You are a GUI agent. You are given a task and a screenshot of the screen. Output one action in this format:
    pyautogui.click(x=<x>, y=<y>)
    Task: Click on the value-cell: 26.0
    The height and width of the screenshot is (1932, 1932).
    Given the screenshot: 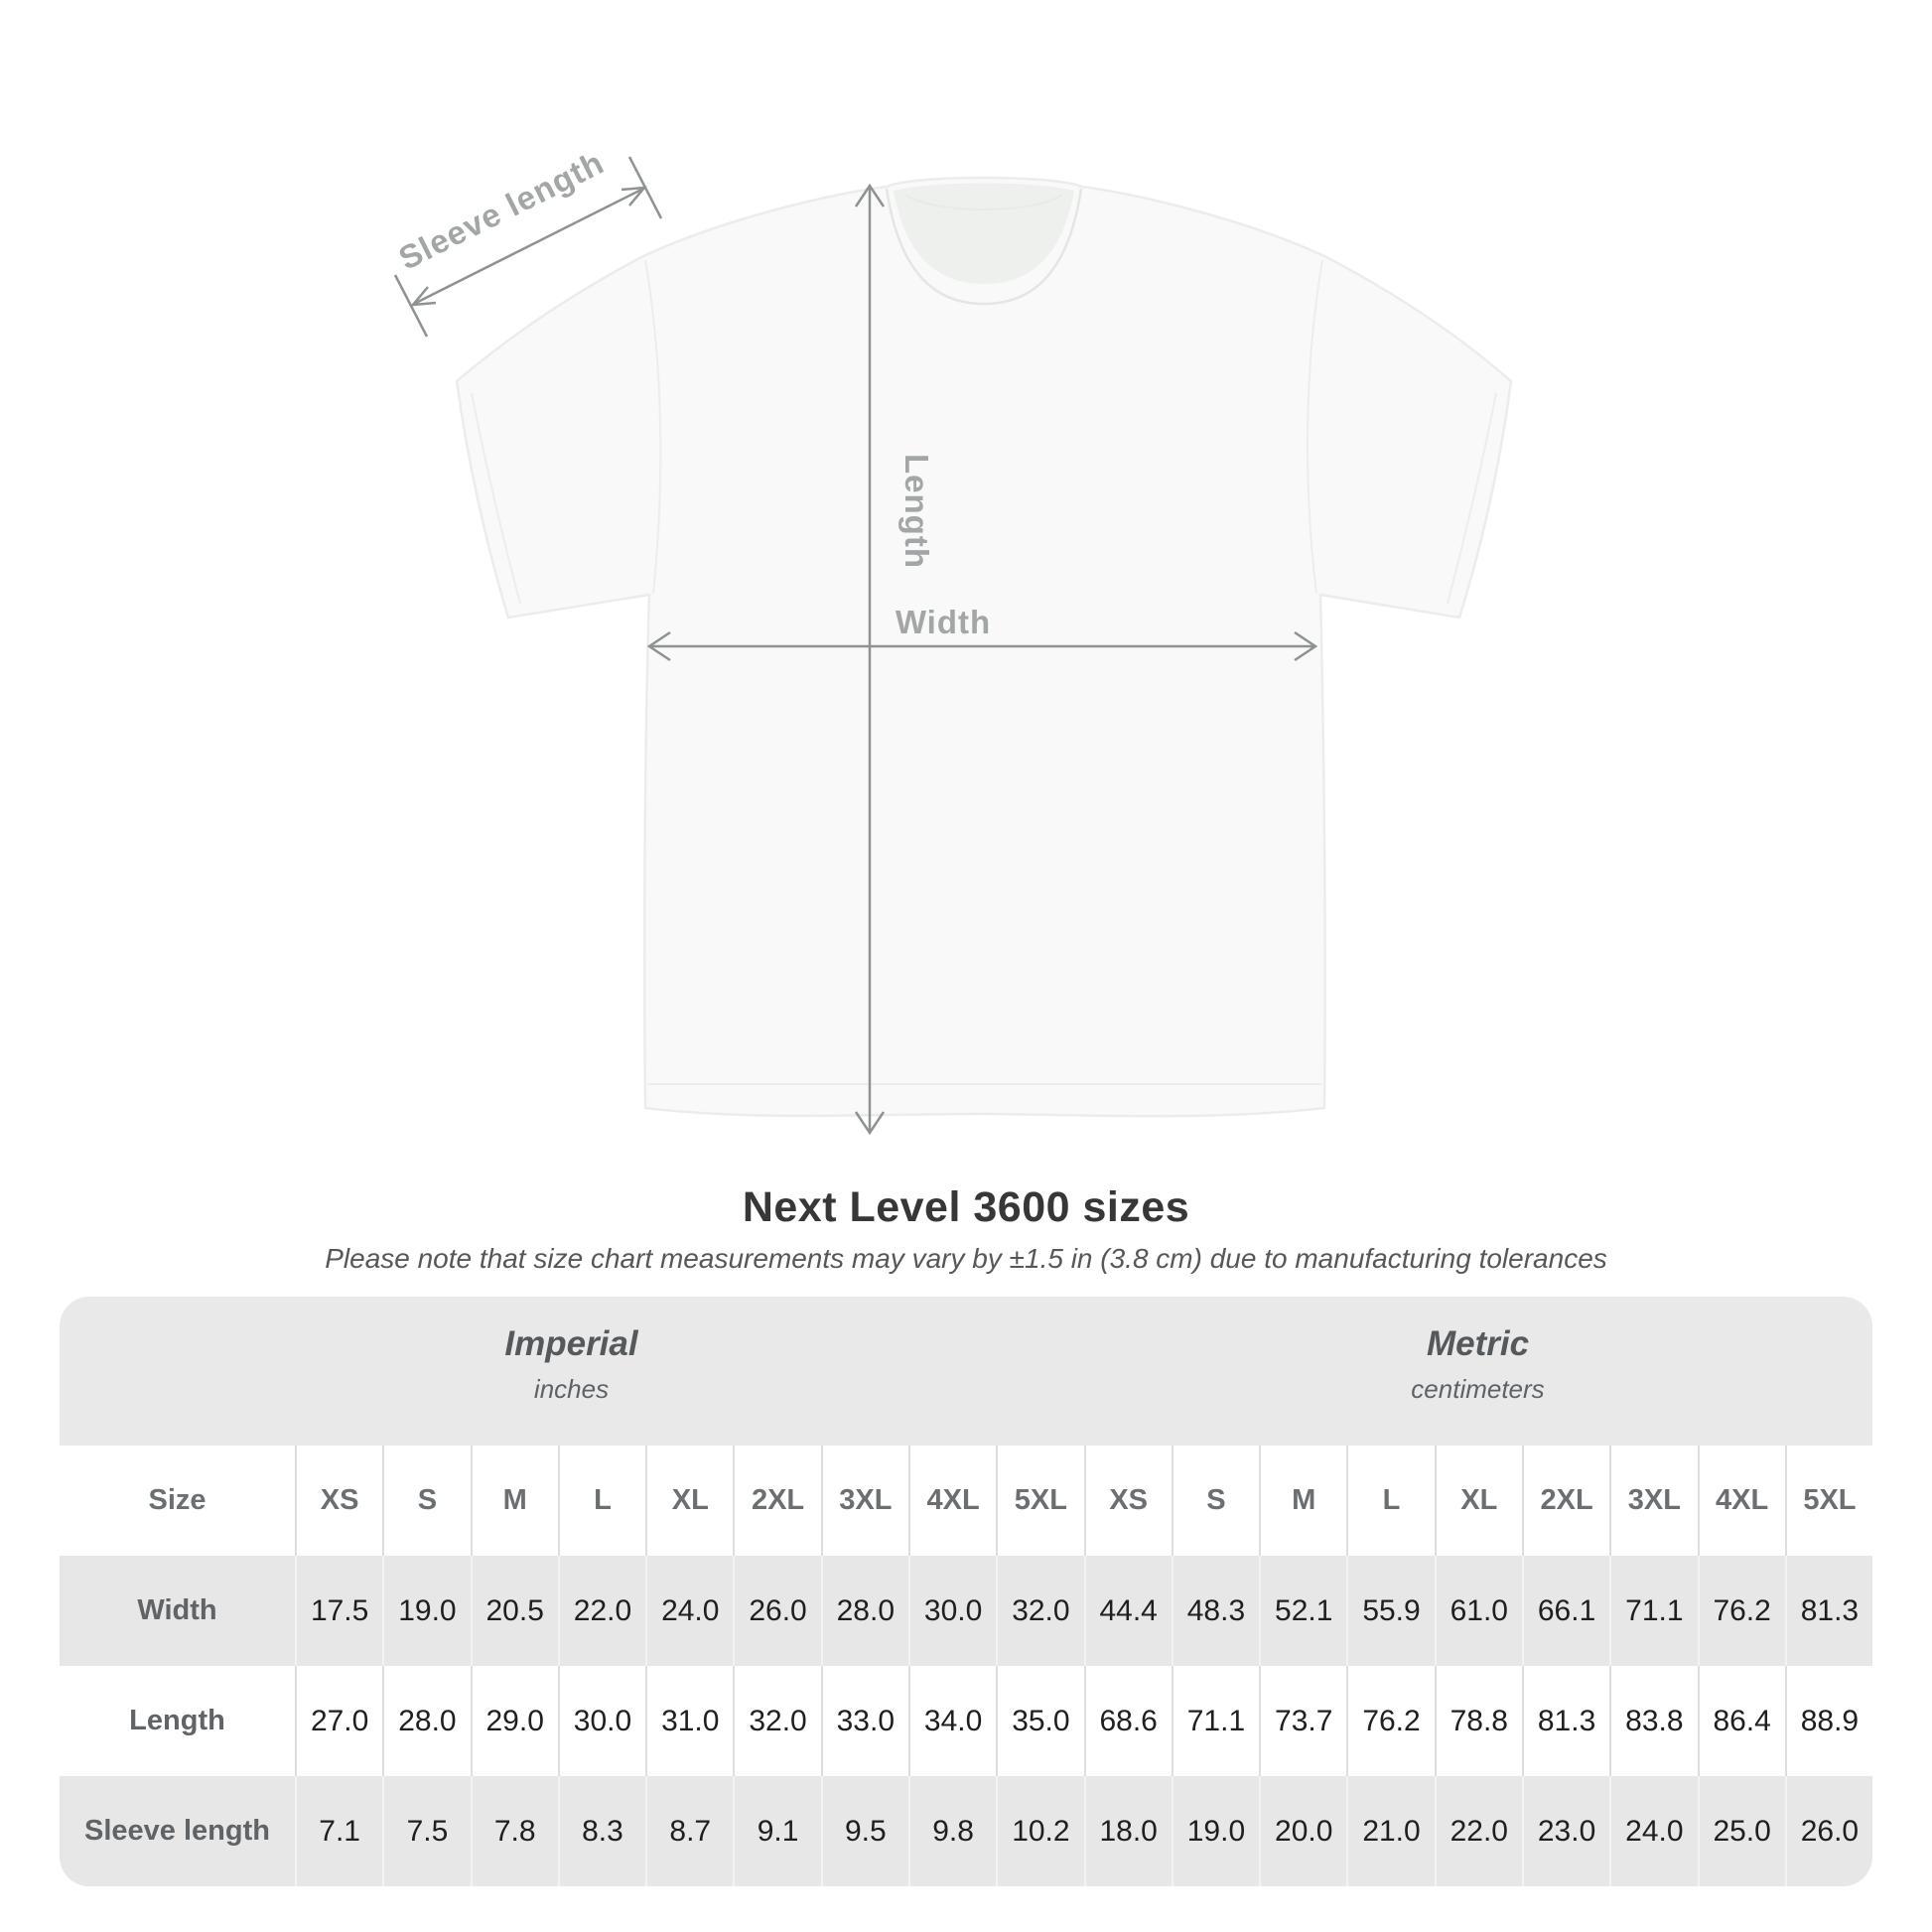 What is the action you would take?
    pyautogui.click(x=776, y=1611)
    